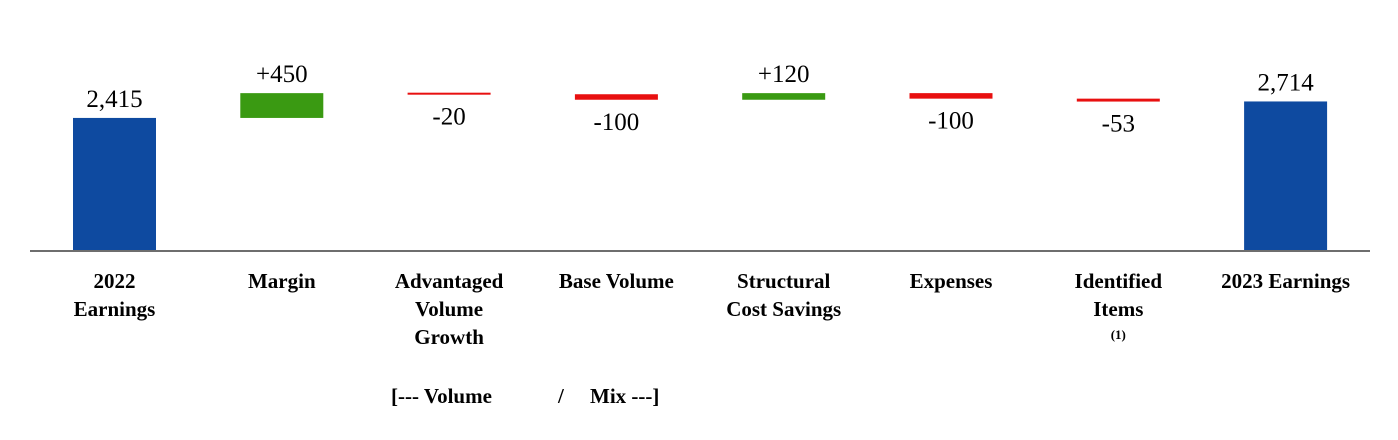 The width and height of the screenshot is (1398, 440). I want to click on value-label-4: -100, so click(616, 122).